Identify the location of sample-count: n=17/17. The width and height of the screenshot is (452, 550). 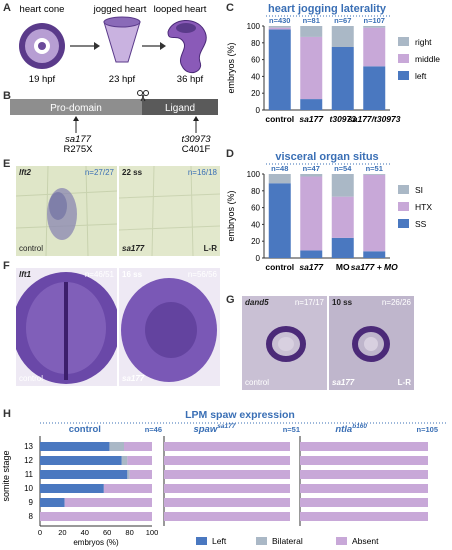
(309, 302).